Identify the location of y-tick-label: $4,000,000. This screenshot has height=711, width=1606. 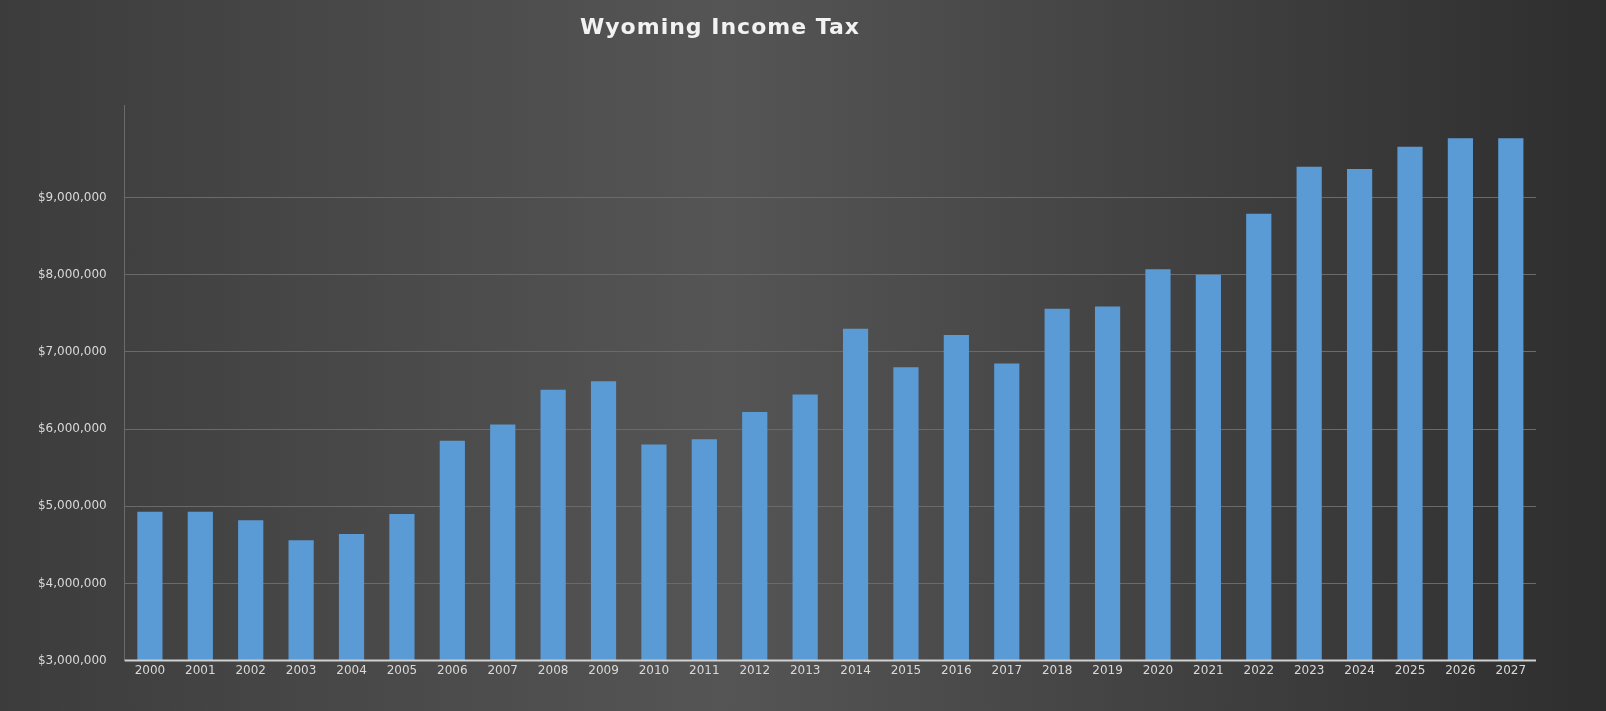
(72, 582).